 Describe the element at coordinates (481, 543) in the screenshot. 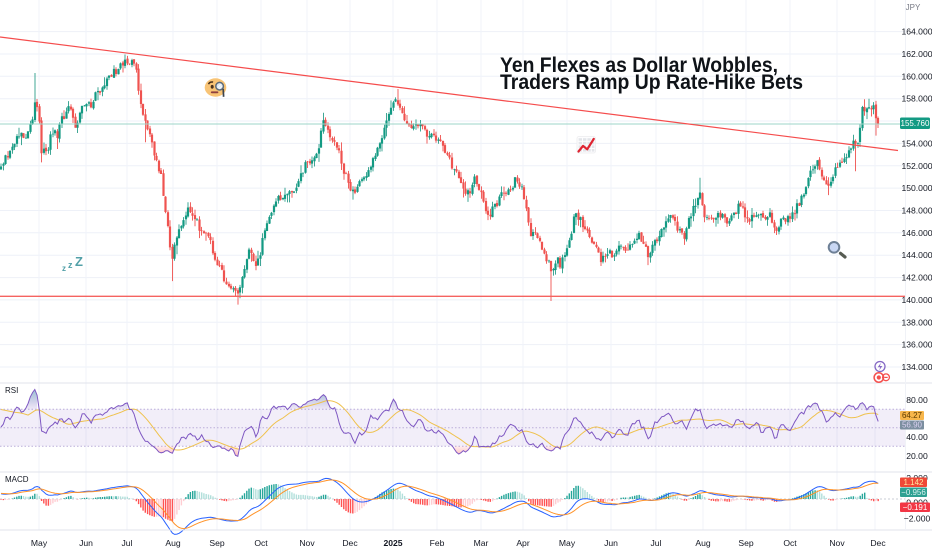

I see `svg-text: Mar` at that location.